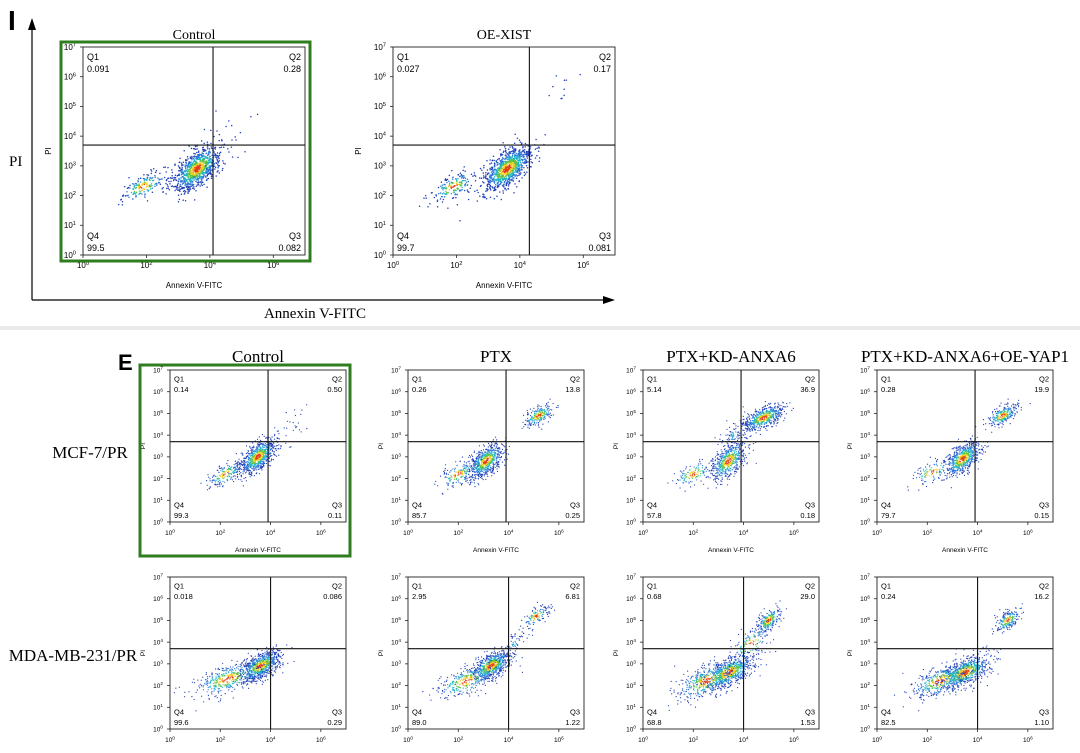  I want to click on quadrant-value-q2: 0.50, so click(334, 389).